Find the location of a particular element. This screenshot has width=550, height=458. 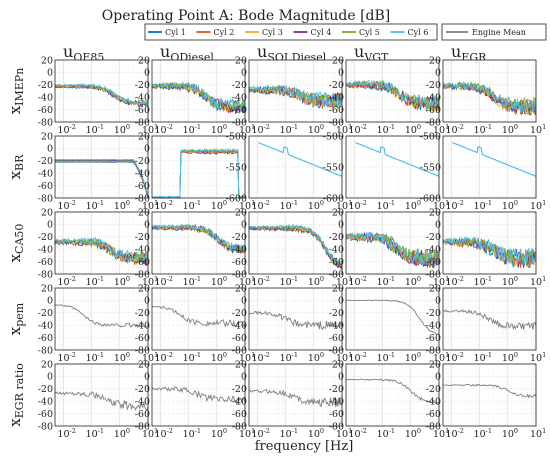

output-label-sub: BR is located at coordinates (19, 162).